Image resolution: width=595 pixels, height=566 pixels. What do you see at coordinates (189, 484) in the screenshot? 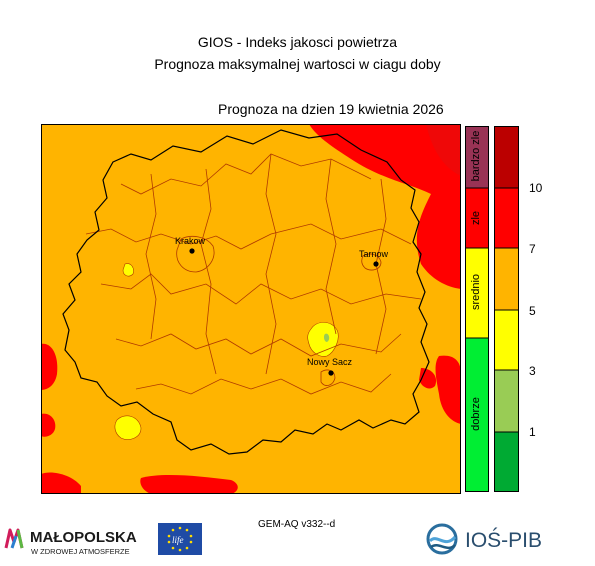
I see `zone-zle-south` at bounding box center [189, 484].